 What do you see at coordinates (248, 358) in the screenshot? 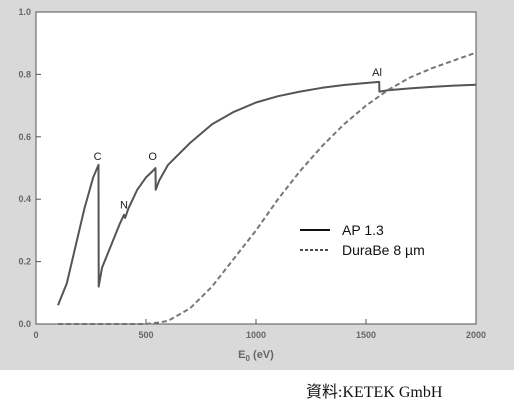
I see `x-axis-label-subscript: 0` at bounding box center [248, 358].